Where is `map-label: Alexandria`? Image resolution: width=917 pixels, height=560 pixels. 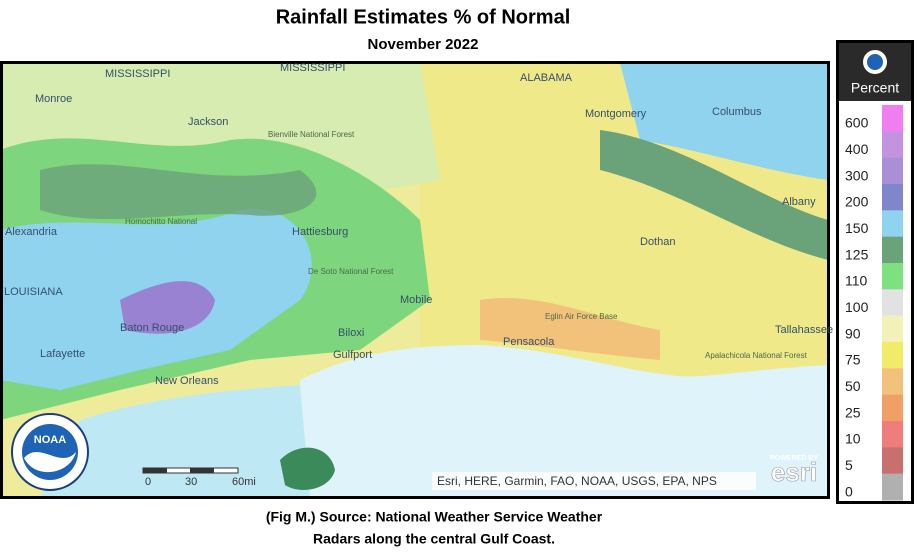
map-label: Alexandria is located at coordinates (31, 232).